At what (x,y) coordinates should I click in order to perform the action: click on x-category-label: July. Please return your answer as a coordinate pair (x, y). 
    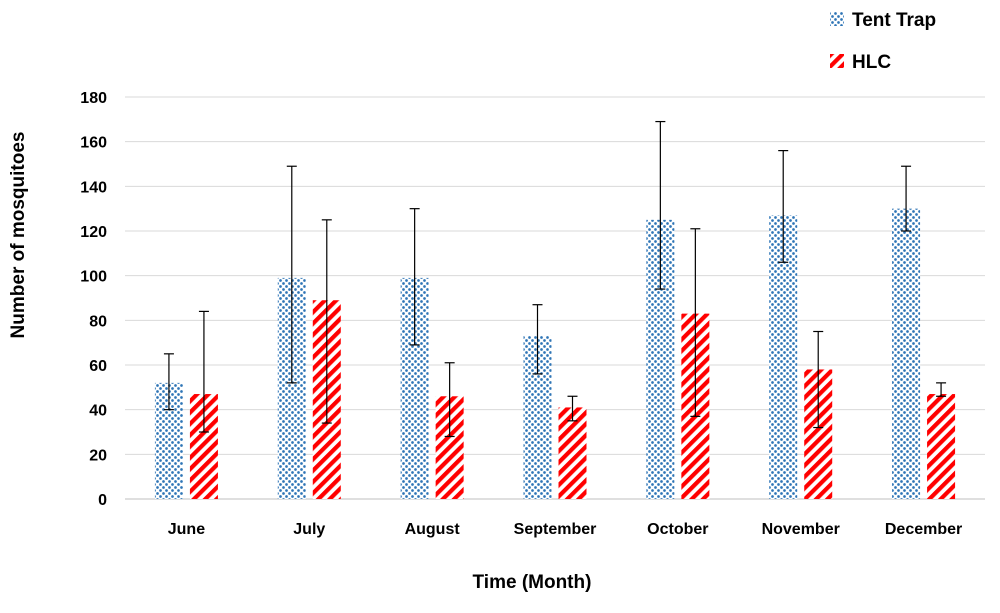
    Looking at the image, I should click on (309, 529).